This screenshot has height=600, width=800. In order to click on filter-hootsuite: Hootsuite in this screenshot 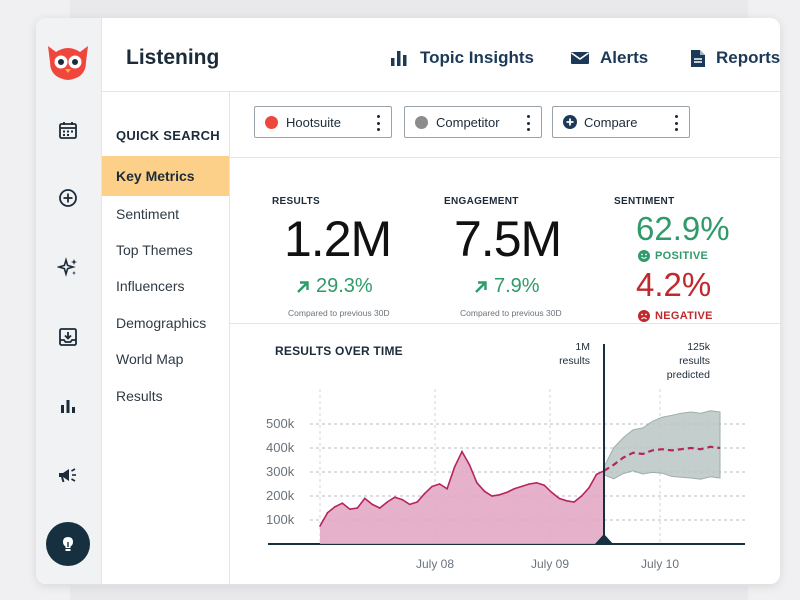, I will do `click(323, 122)`.